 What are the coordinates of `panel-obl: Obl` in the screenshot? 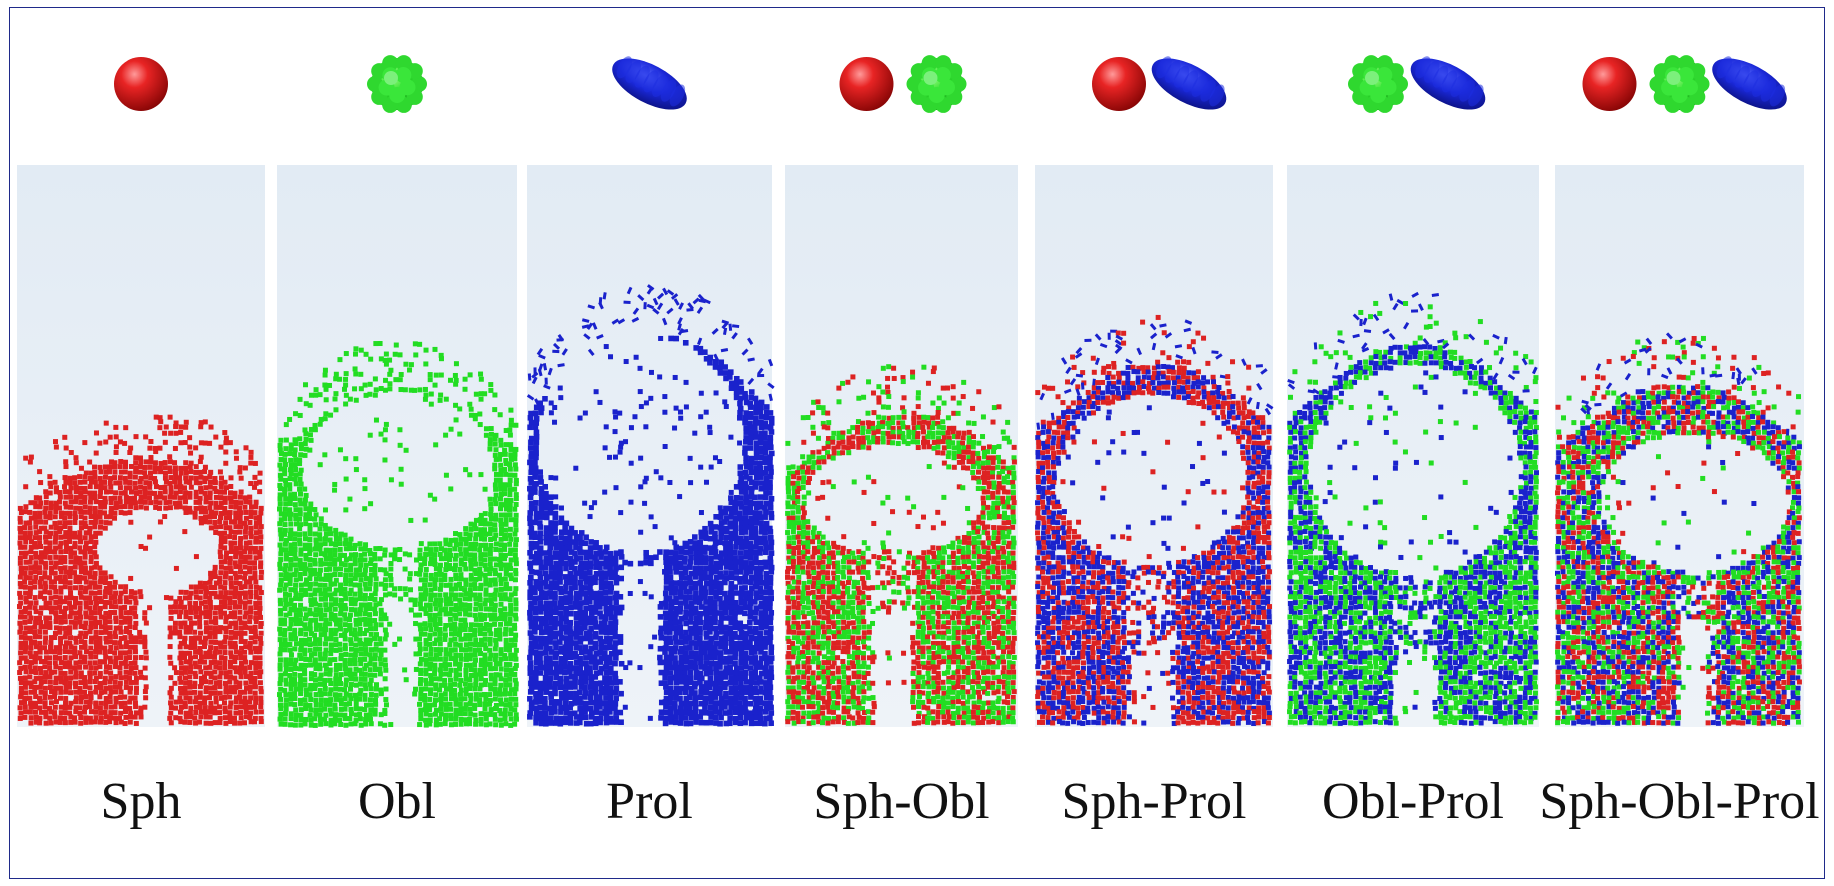 It's located at (398, 442).